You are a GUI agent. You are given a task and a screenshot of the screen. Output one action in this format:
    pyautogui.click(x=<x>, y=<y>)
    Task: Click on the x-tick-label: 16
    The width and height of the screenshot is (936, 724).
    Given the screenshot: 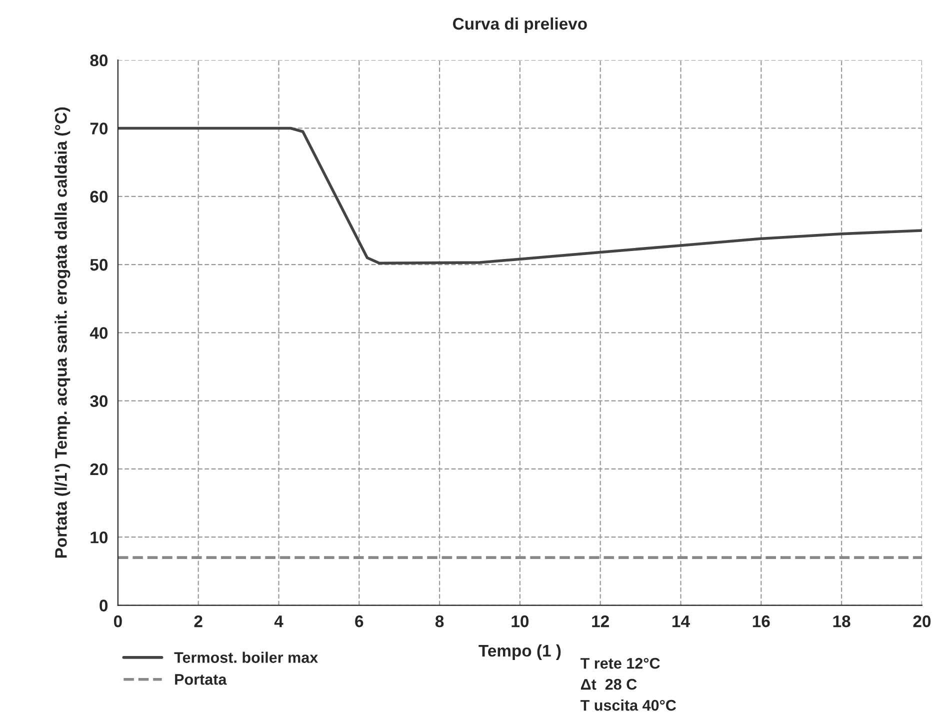 What is the action you would take?
    pyautogui.click(x=761, y=621)
    